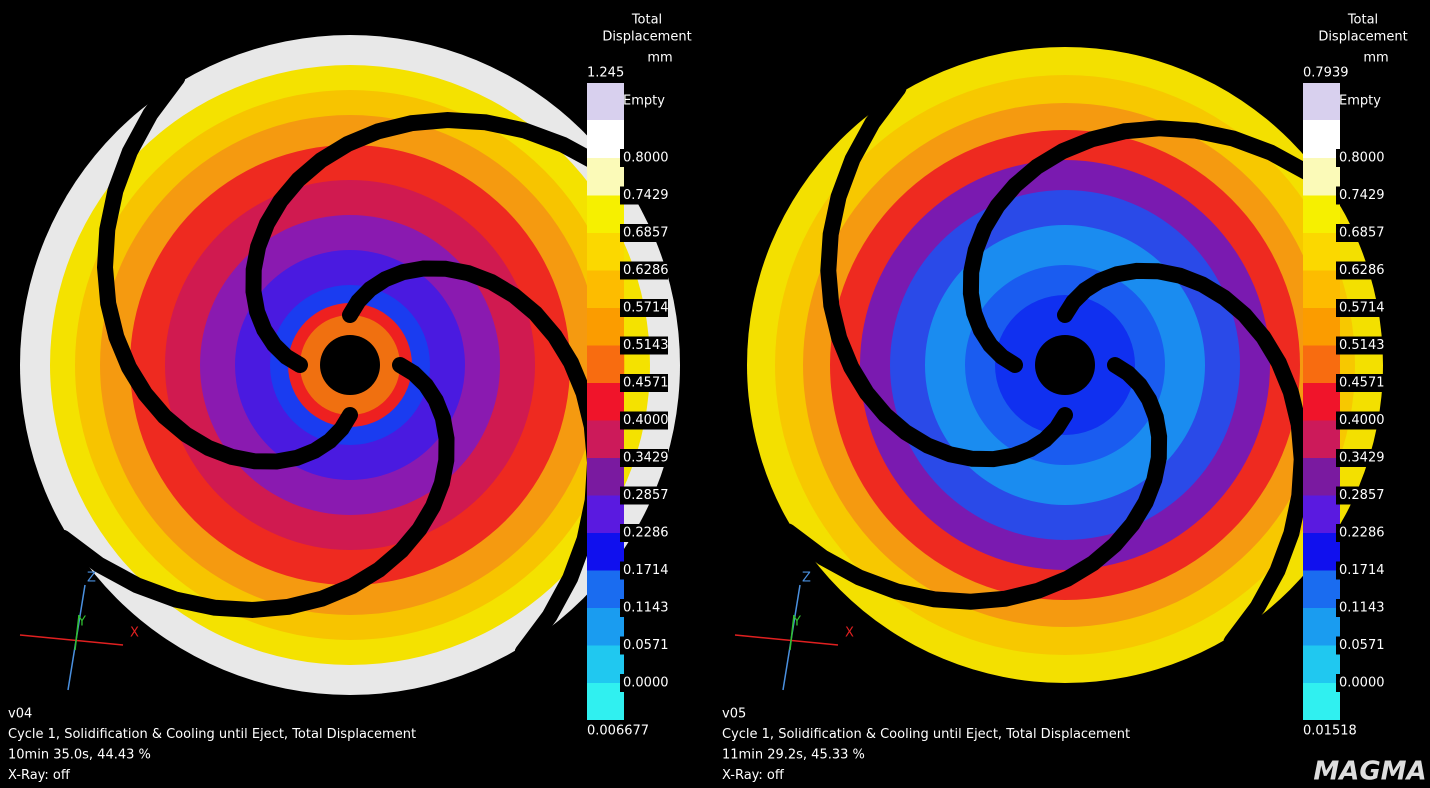 Image resolution: width=1430 pixels, height=788 pixels. I want to click on footer-text: v04, so click(20, 714).